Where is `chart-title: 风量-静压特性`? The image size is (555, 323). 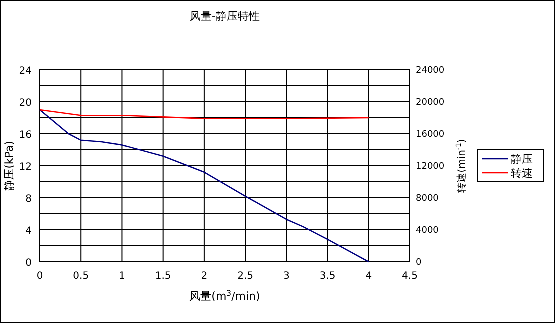
chart-title: 风量-静压特性 is located at coordinates (225, 16).